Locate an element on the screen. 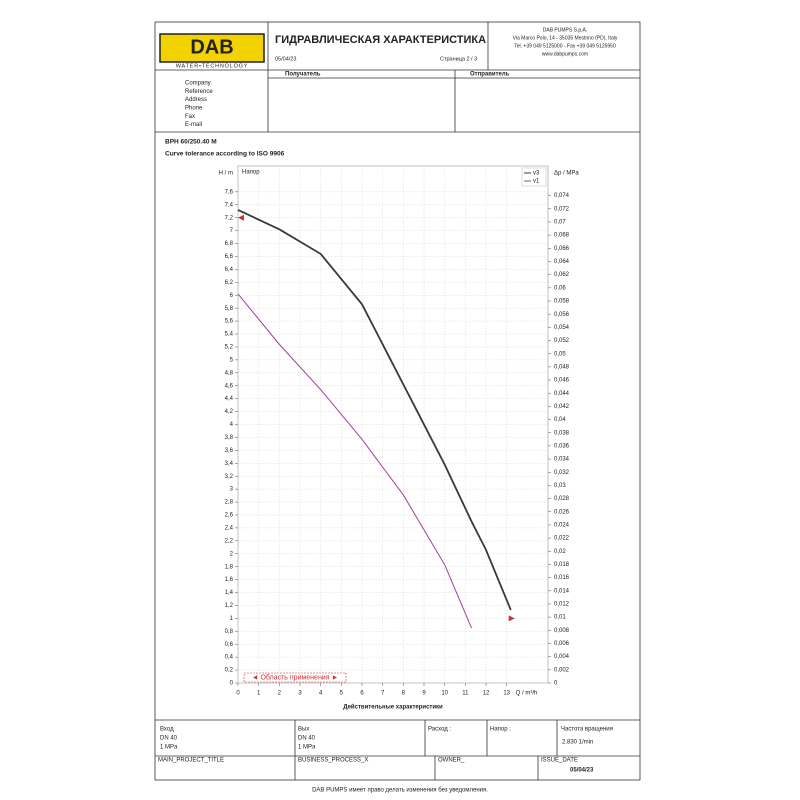 The width and height of the screenshot is (800, 800). x-tick-label: 2 is located at coordinates (280, 694).